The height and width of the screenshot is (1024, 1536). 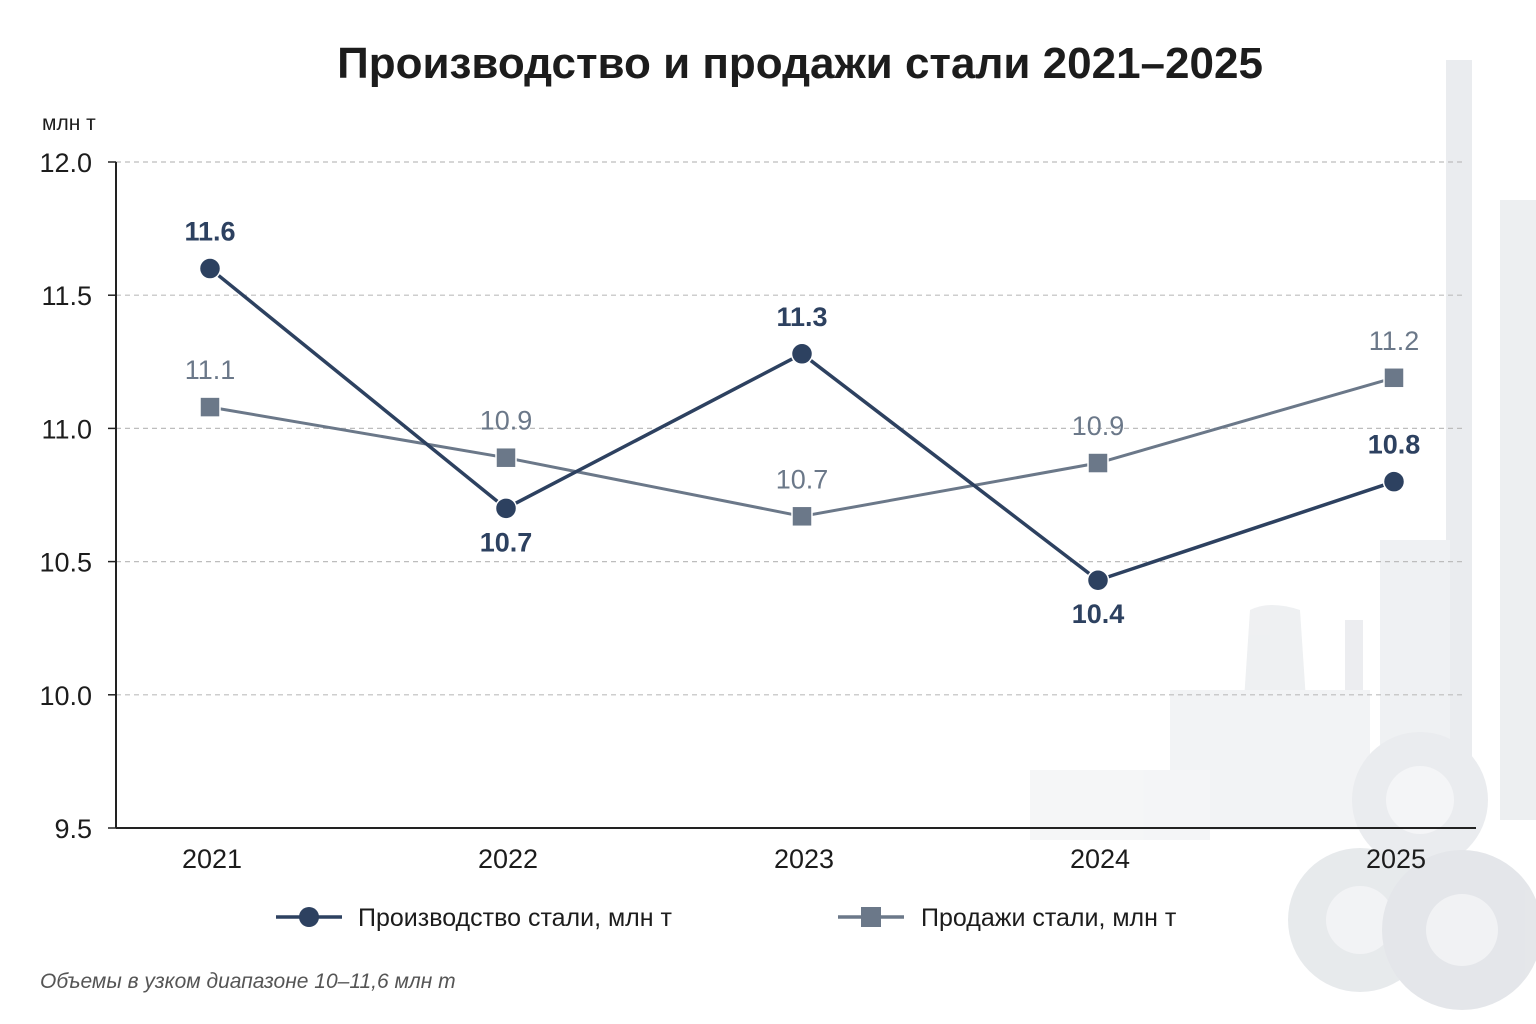 I want to click on legend-item-sales: Продажи стали, млн т, so click(x=1007, y=918).